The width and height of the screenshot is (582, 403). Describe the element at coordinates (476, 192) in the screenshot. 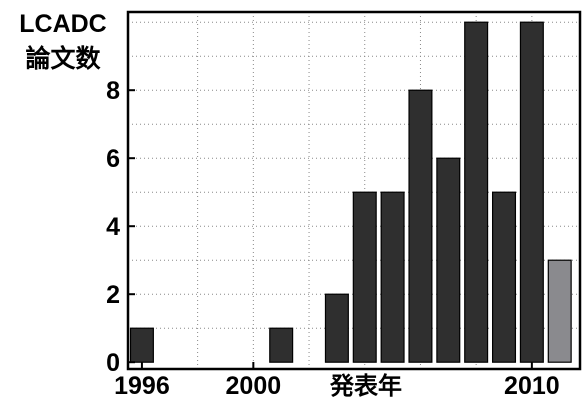

I see `bar-2008` at that location.